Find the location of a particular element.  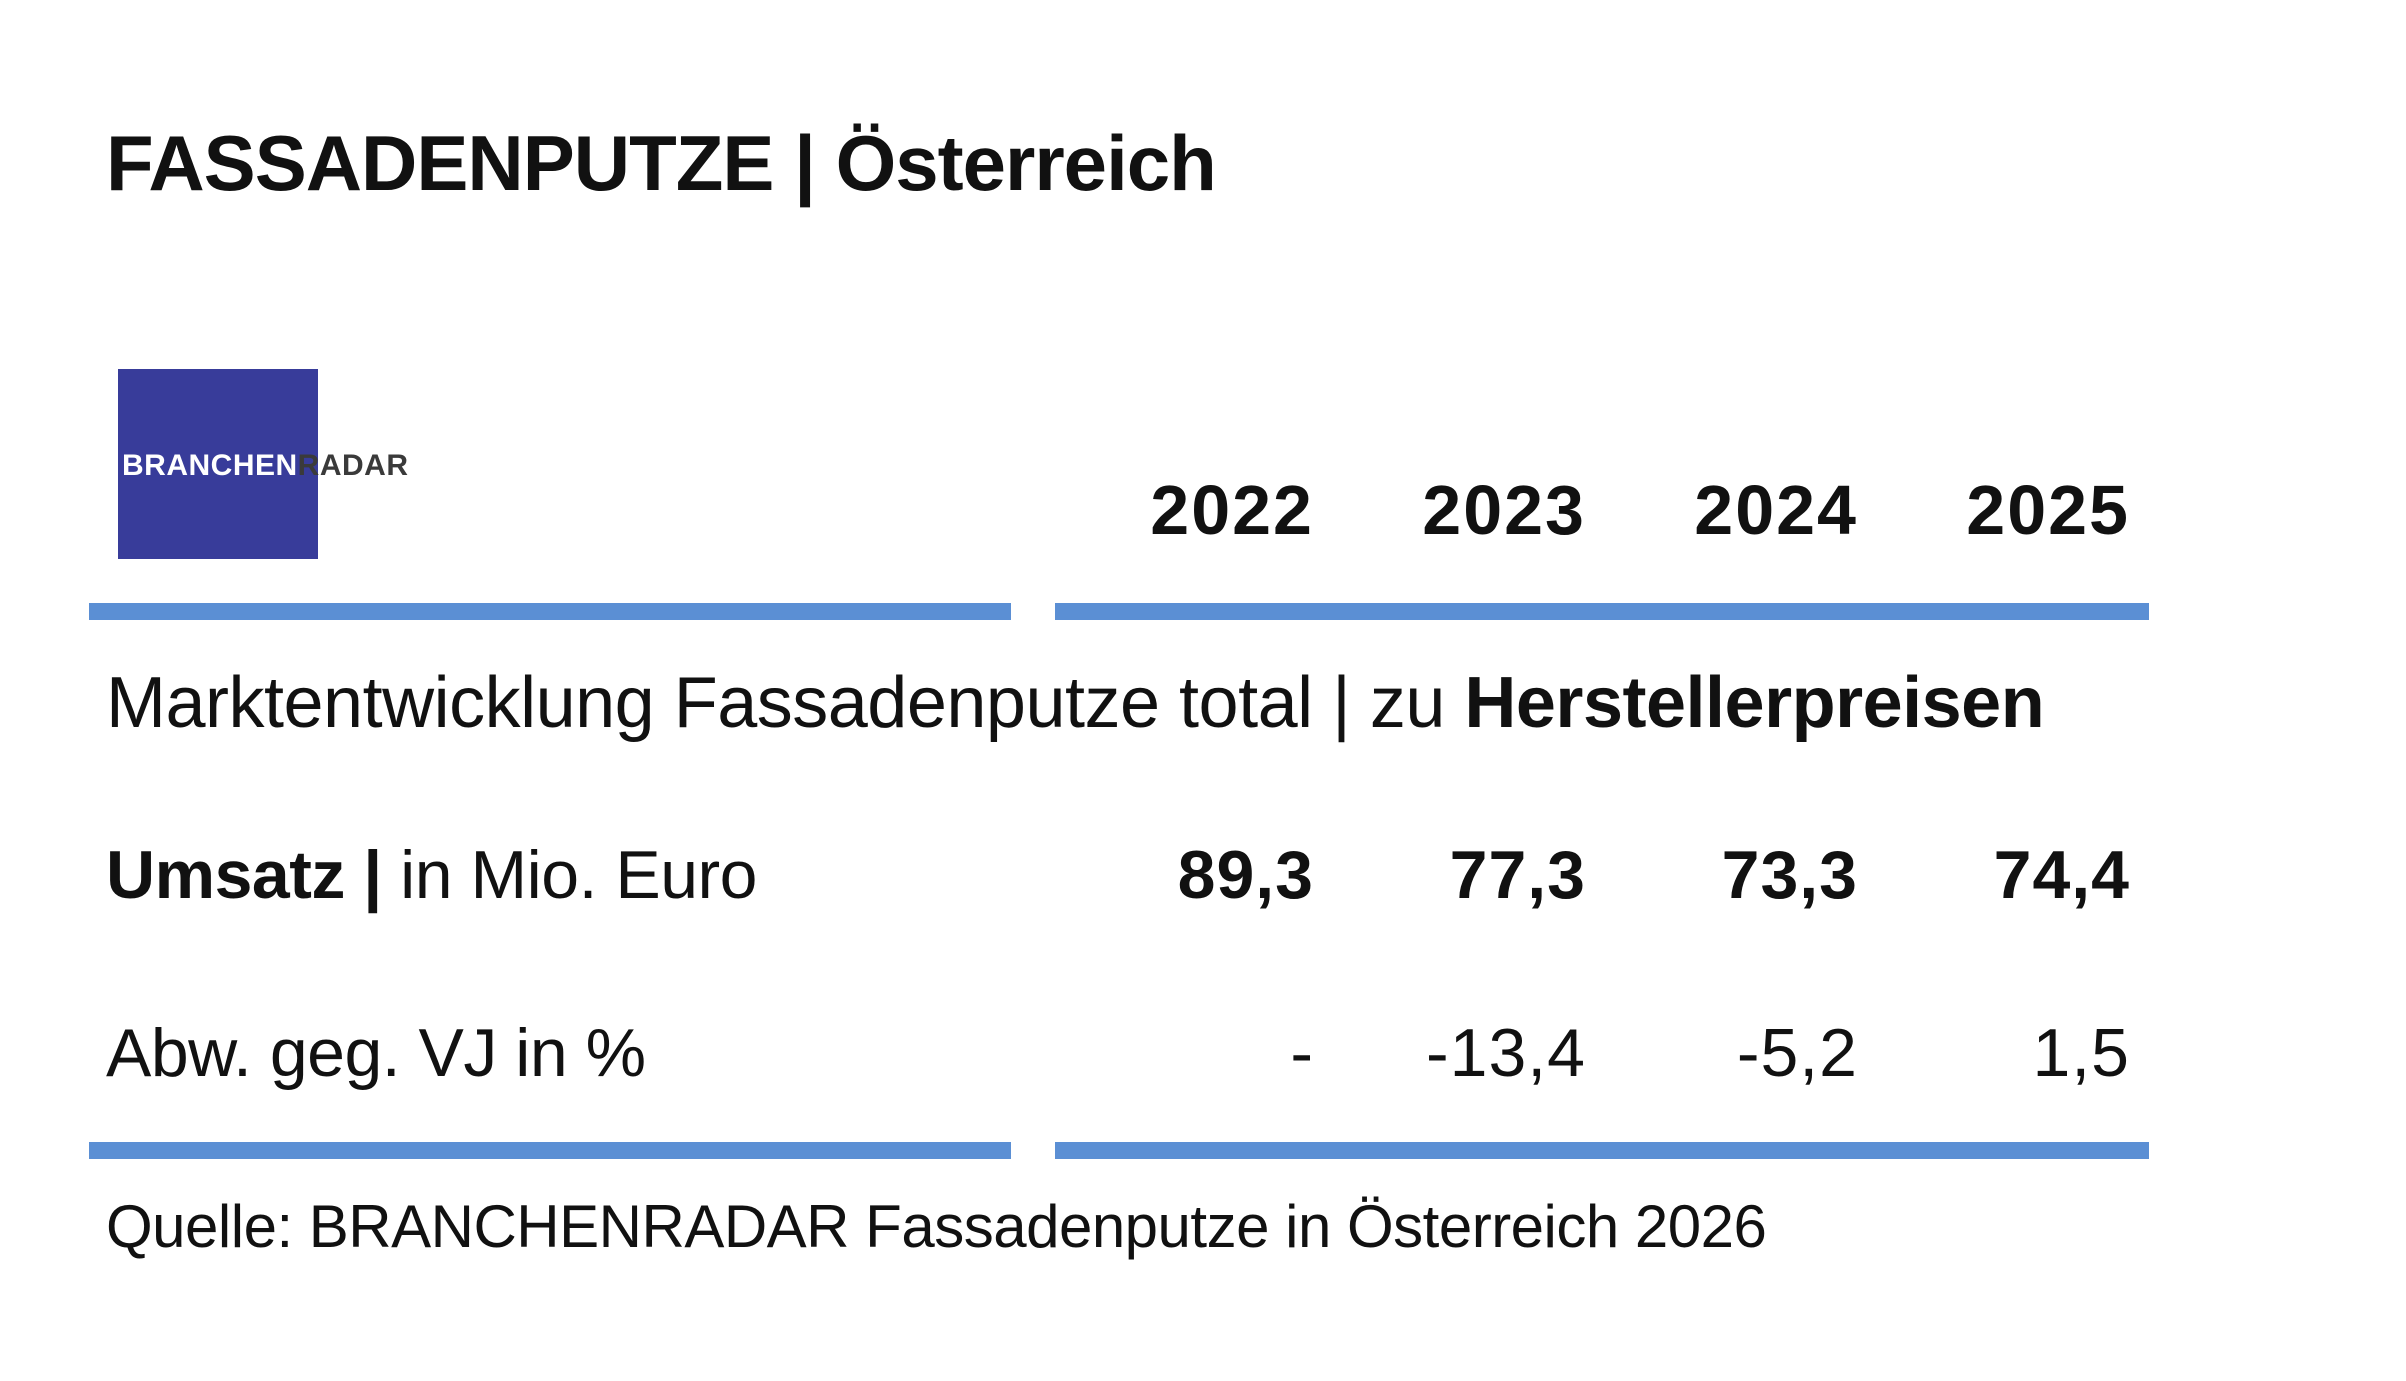

row-label-umsatz: Umsatz | in Mio. Euro is located at coordinates (431, 875).